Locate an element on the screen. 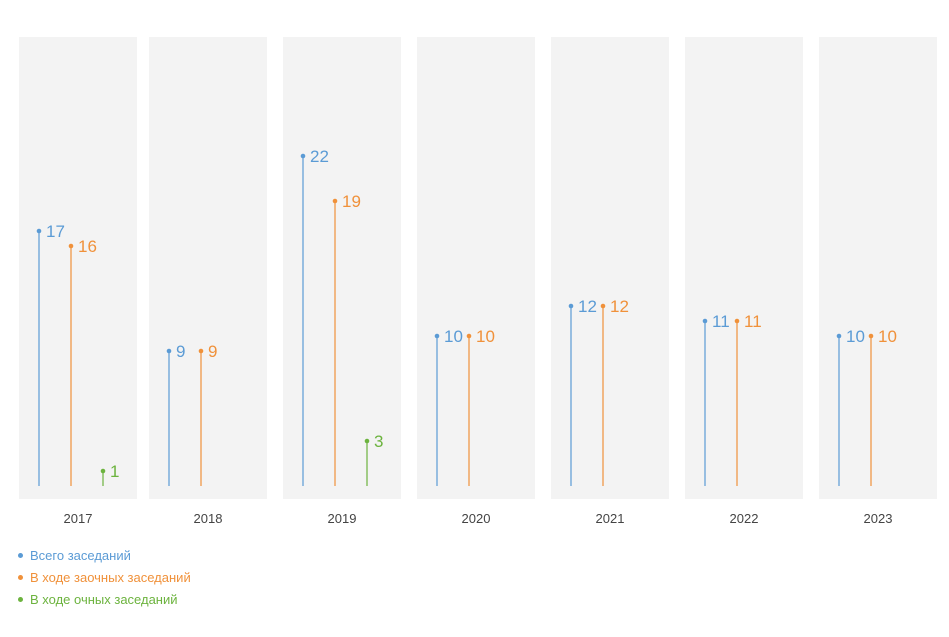 The height and width of the screenshot is (637, 949). data-label-1-2017: 16 is located at coordinates (87, 246).